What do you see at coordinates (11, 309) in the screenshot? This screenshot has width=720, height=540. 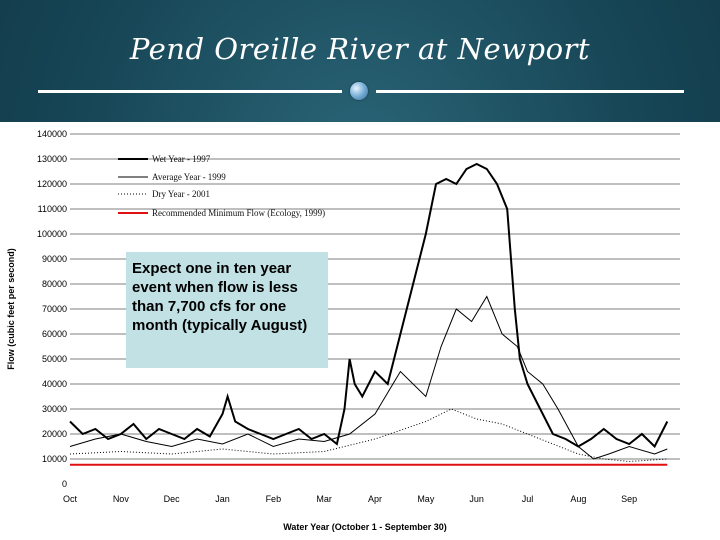 I see `y-axis-title: Flow (cubic feet per second)` at bounding box center [11, 309].